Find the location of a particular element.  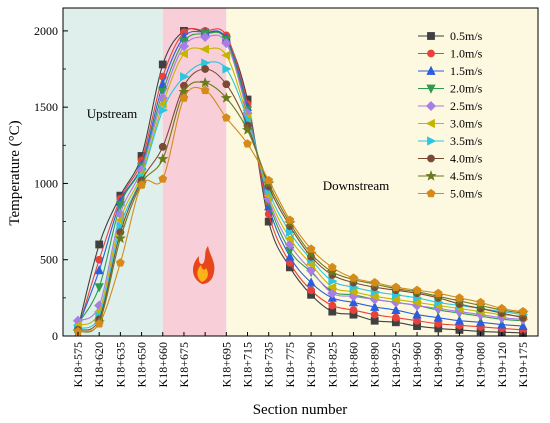

y-tick-label: 1000 is located at coordinates (46, 183).